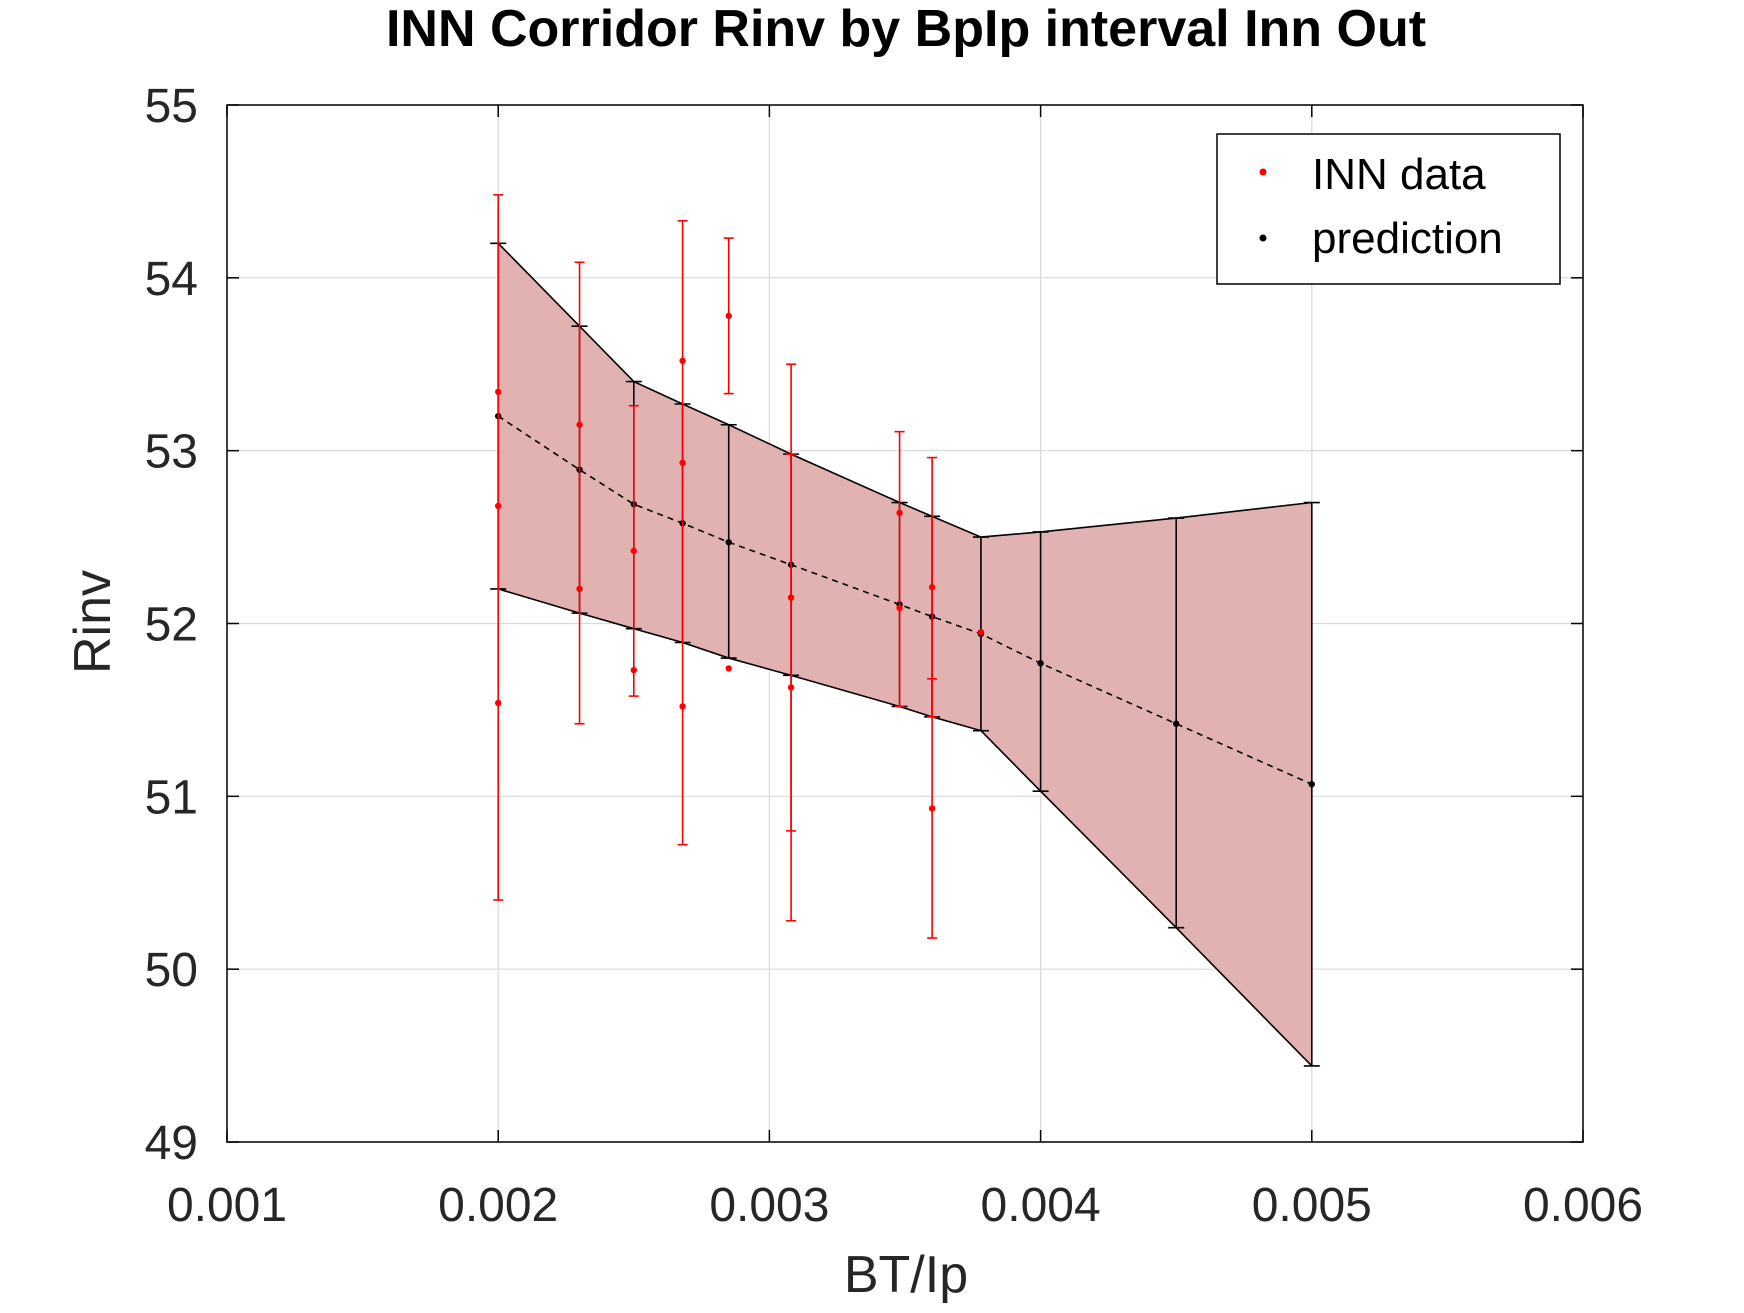 This screenshot has height=1313, width=1744. I want to click on y-axis-label: Rinv, so click(93, 622).